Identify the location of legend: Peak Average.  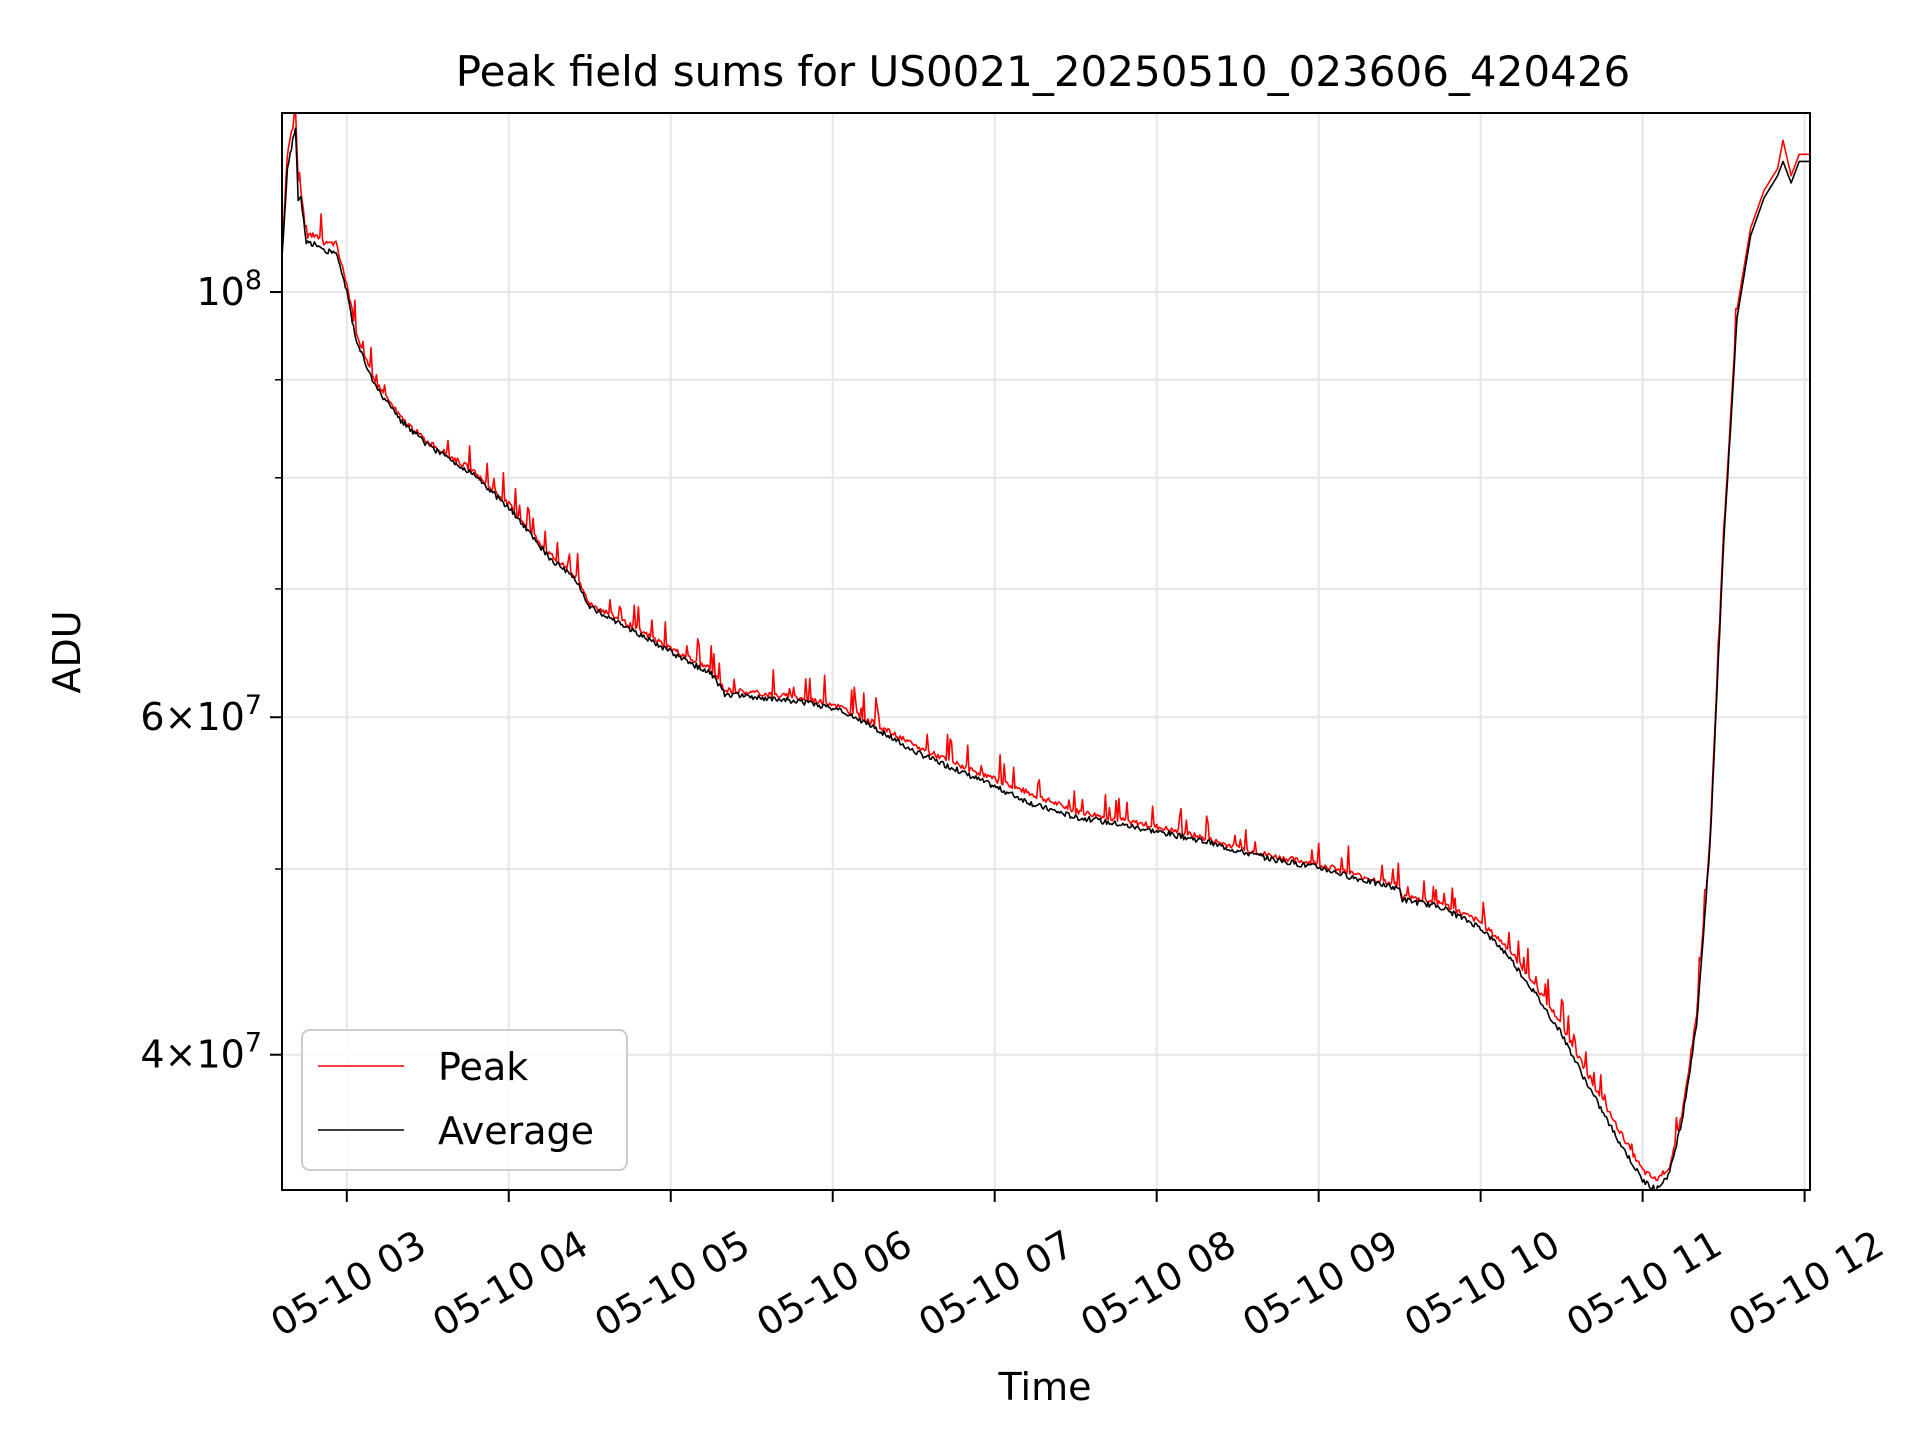
(464, 1100).